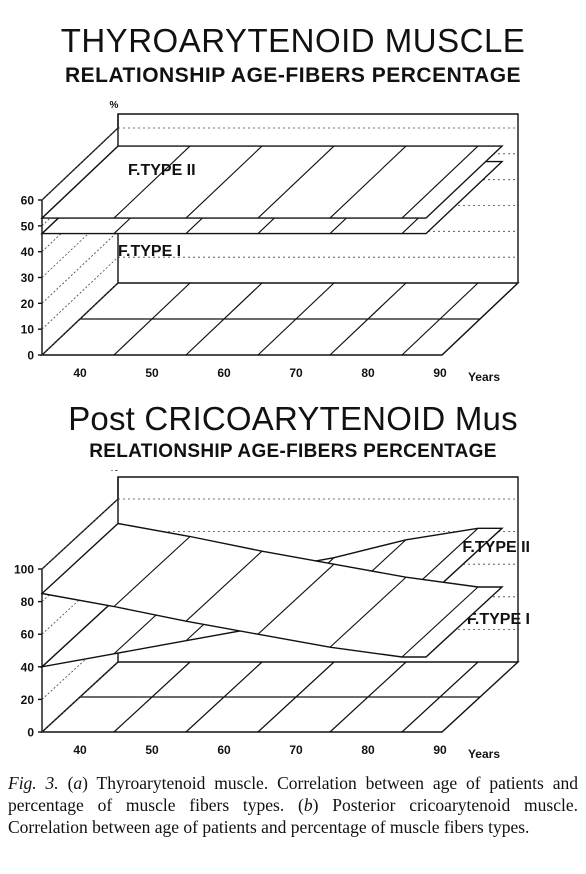  What do you see at coordinates (28, 226) in the screenshot?
I see `y-tick-label: 50` at bounding box center [28, 226].